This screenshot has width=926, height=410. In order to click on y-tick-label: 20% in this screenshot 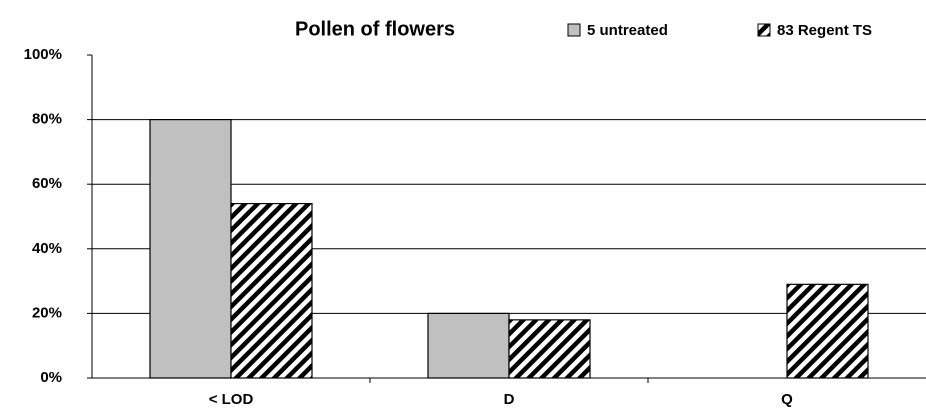, I will do `click(47, 312)`.